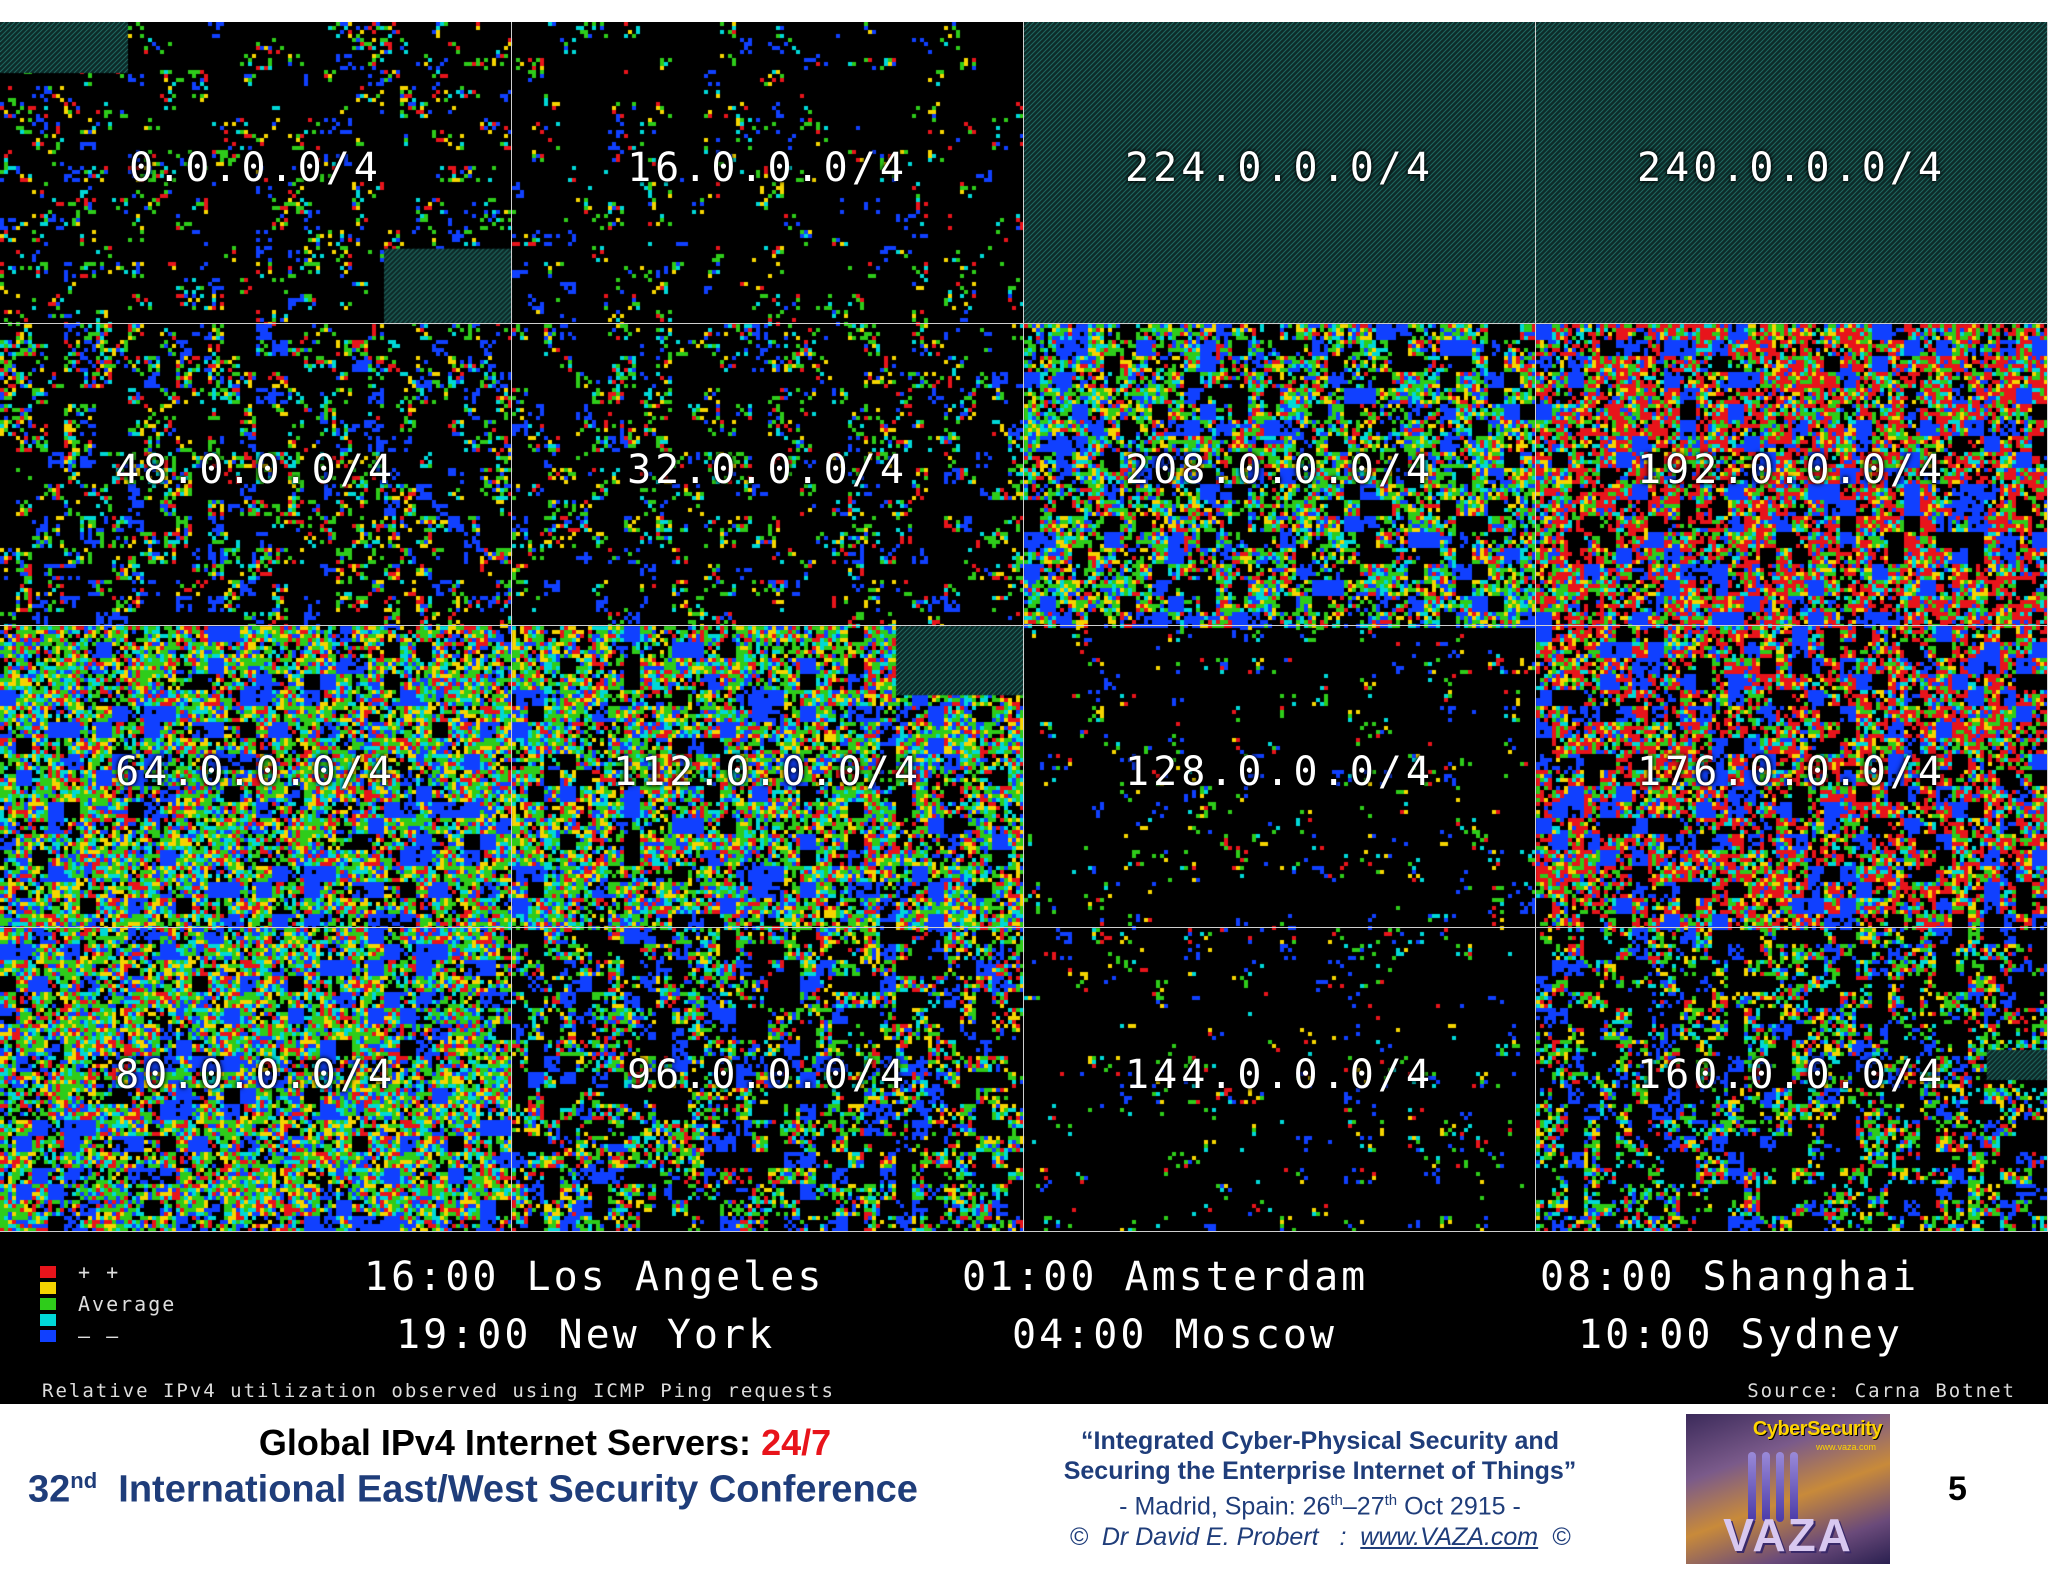  What do you see at coordinates (1279, 772) in the screenshot?
I see `block-label: 128.0.0.0/4` at bounding box center [1279, 772].